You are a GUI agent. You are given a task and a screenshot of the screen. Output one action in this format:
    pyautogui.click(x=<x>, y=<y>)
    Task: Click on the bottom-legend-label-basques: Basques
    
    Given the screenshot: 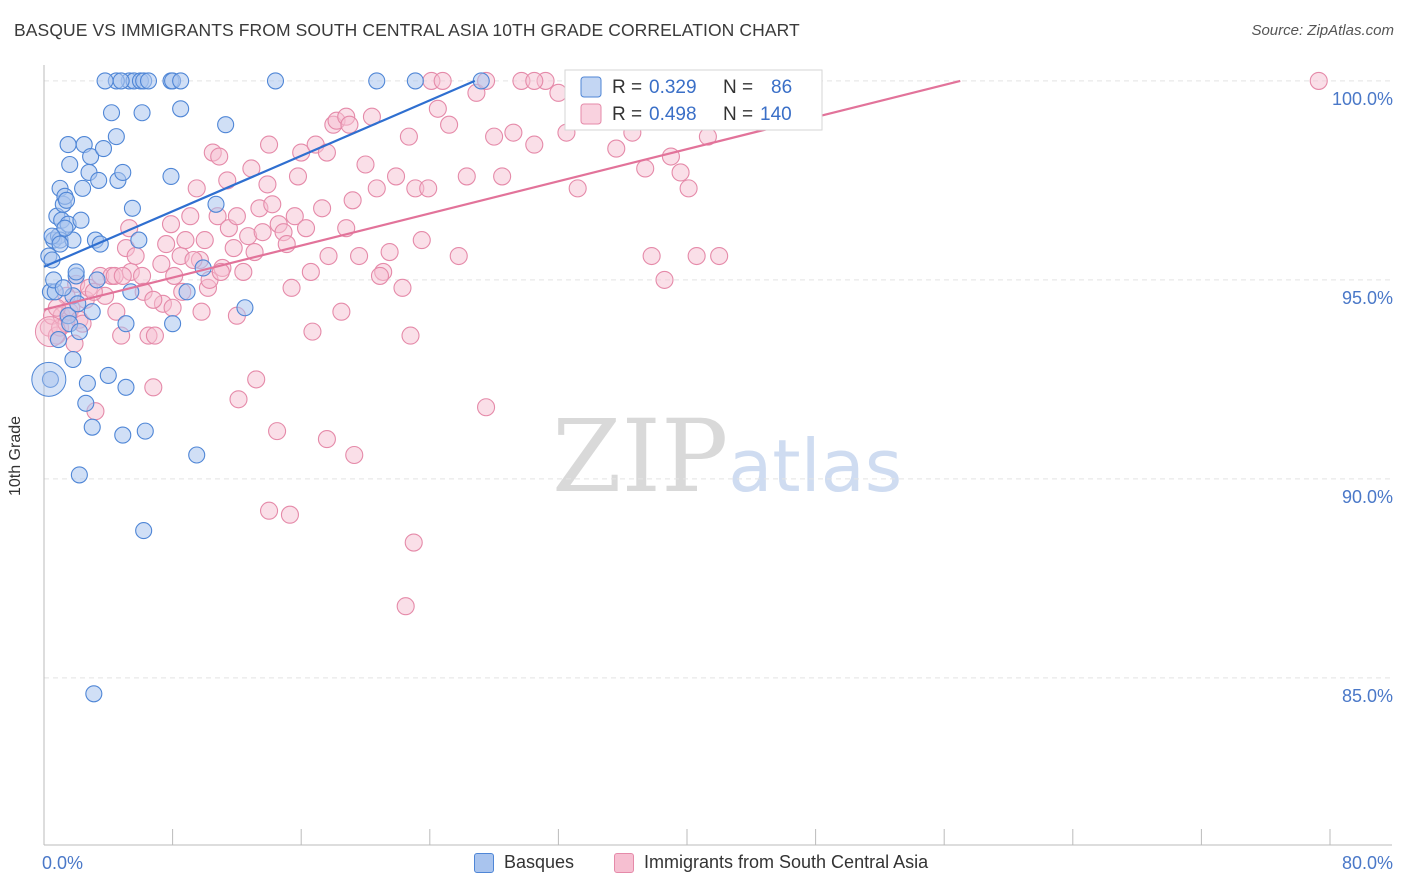 What is the action you would take?
    pyautogui.click(x=539, y=862)
    